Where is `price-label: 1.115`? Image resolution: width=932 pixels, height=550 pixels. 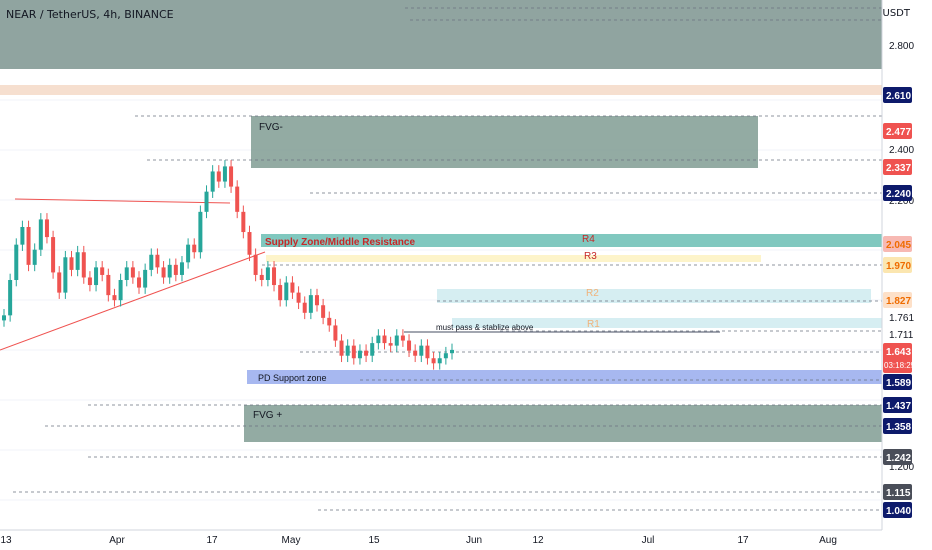
price-label: 1.115 is located at coordinates (898, 493).